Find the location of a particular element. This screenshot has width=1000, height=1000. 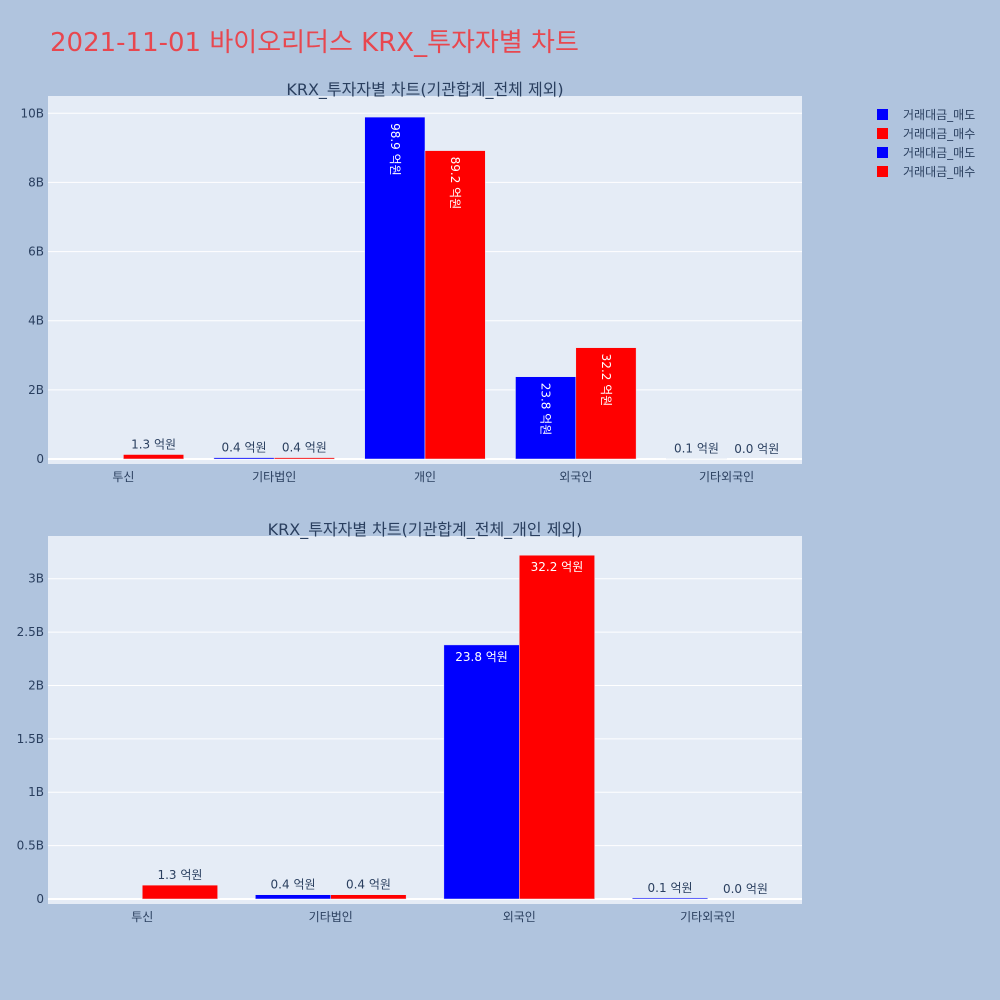

bar-label: 98.9 억원 is located at coordinates (395, 149).